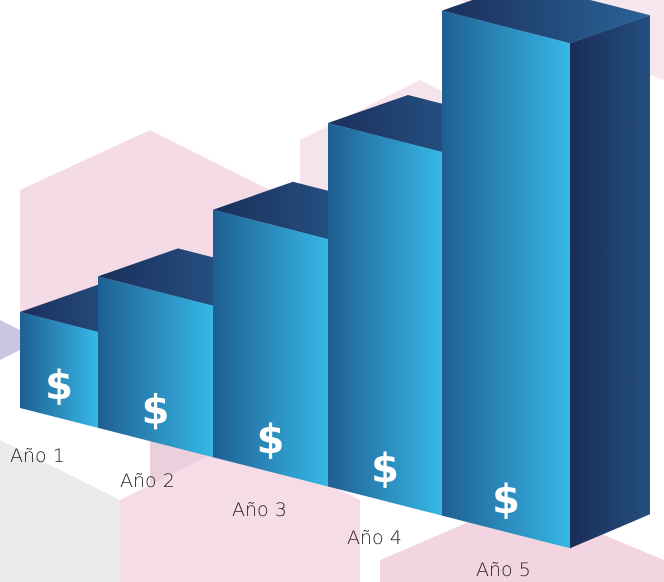  Describe the element at coordinates (147, 481) in the screenshot. I see `category-label: Año 2` at that location.